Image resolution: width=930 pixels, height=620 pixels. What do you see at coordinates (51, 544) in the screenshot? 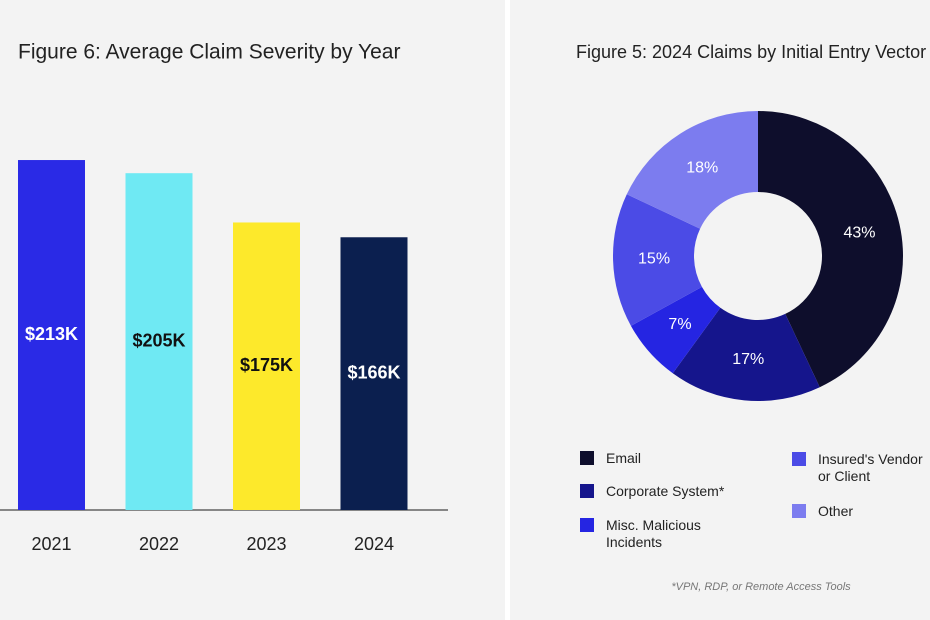
I see `x-tick-label: 2021` at bounding box center [51, 544].